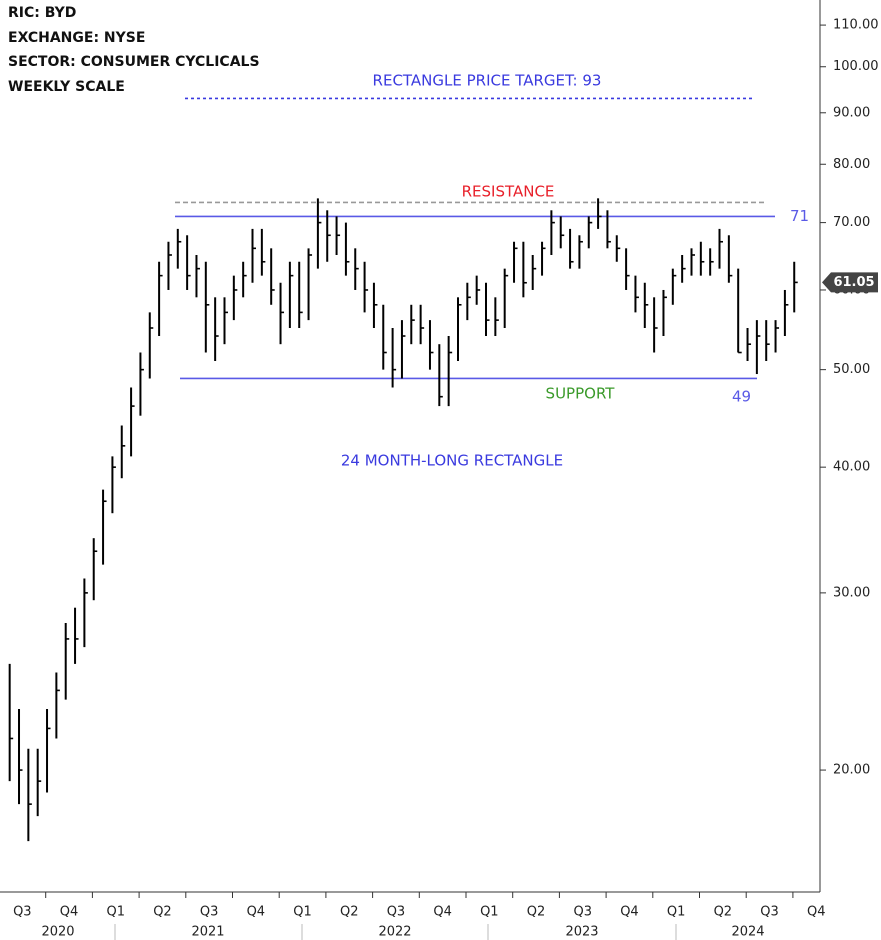  Describe the element at coordinates (207, 932) in the screenshot. I see `year-label: 2021` at that location.